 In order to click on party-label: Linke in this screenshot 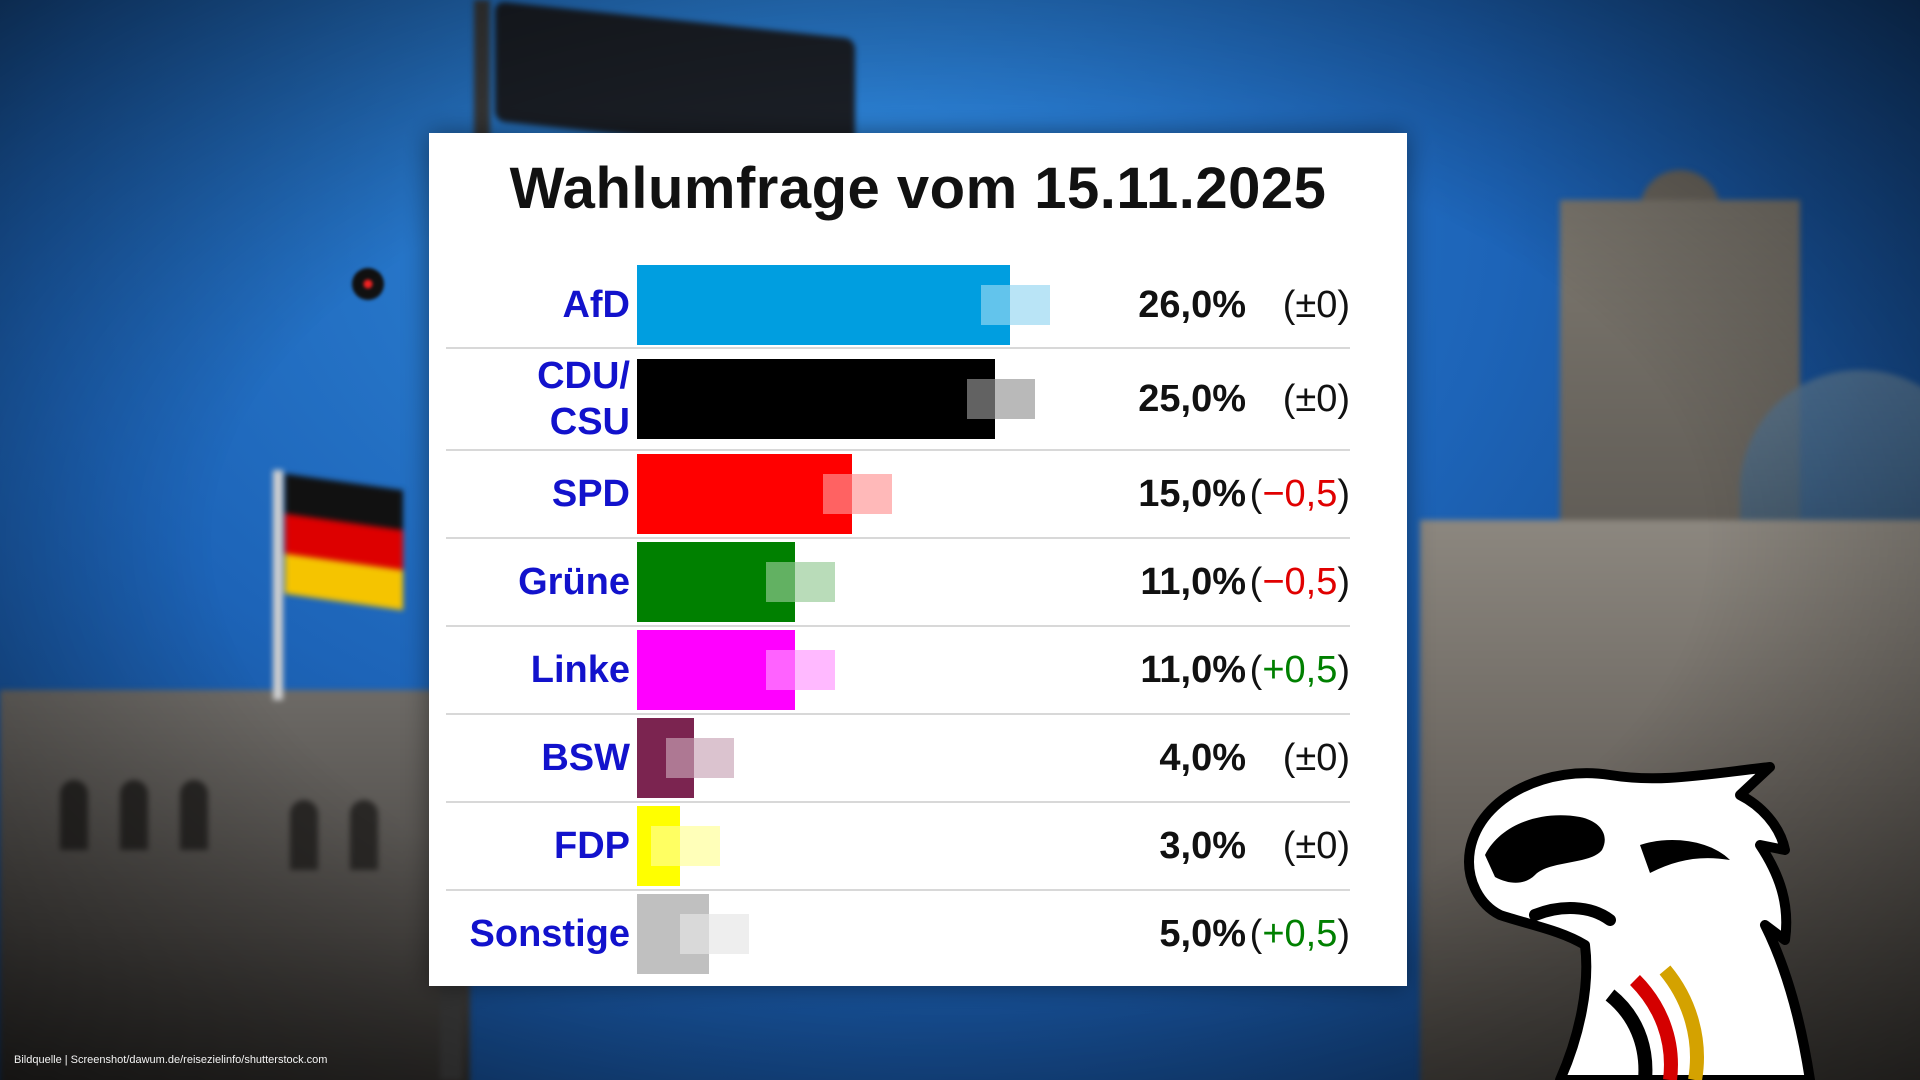, I will do `click(580, 670)`.